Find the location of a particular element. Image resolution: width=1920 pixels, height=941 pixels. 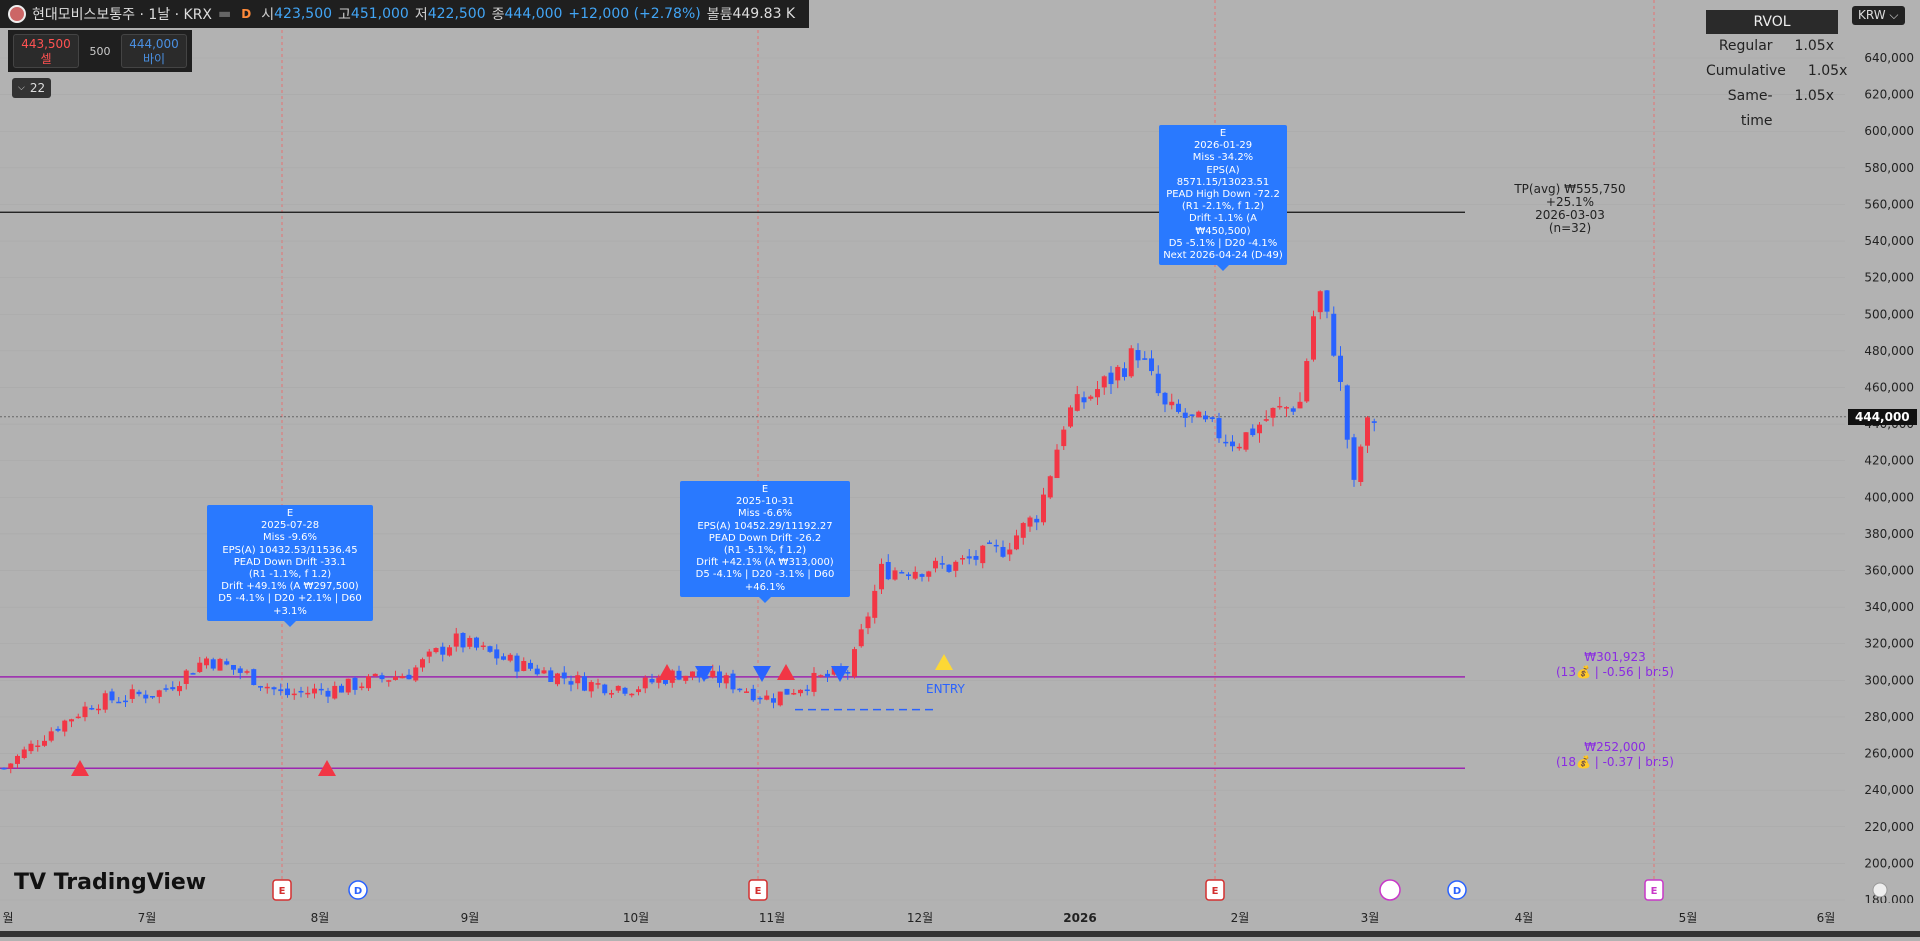

x-tick-label: 8월 is located at coordinates (320, 918).